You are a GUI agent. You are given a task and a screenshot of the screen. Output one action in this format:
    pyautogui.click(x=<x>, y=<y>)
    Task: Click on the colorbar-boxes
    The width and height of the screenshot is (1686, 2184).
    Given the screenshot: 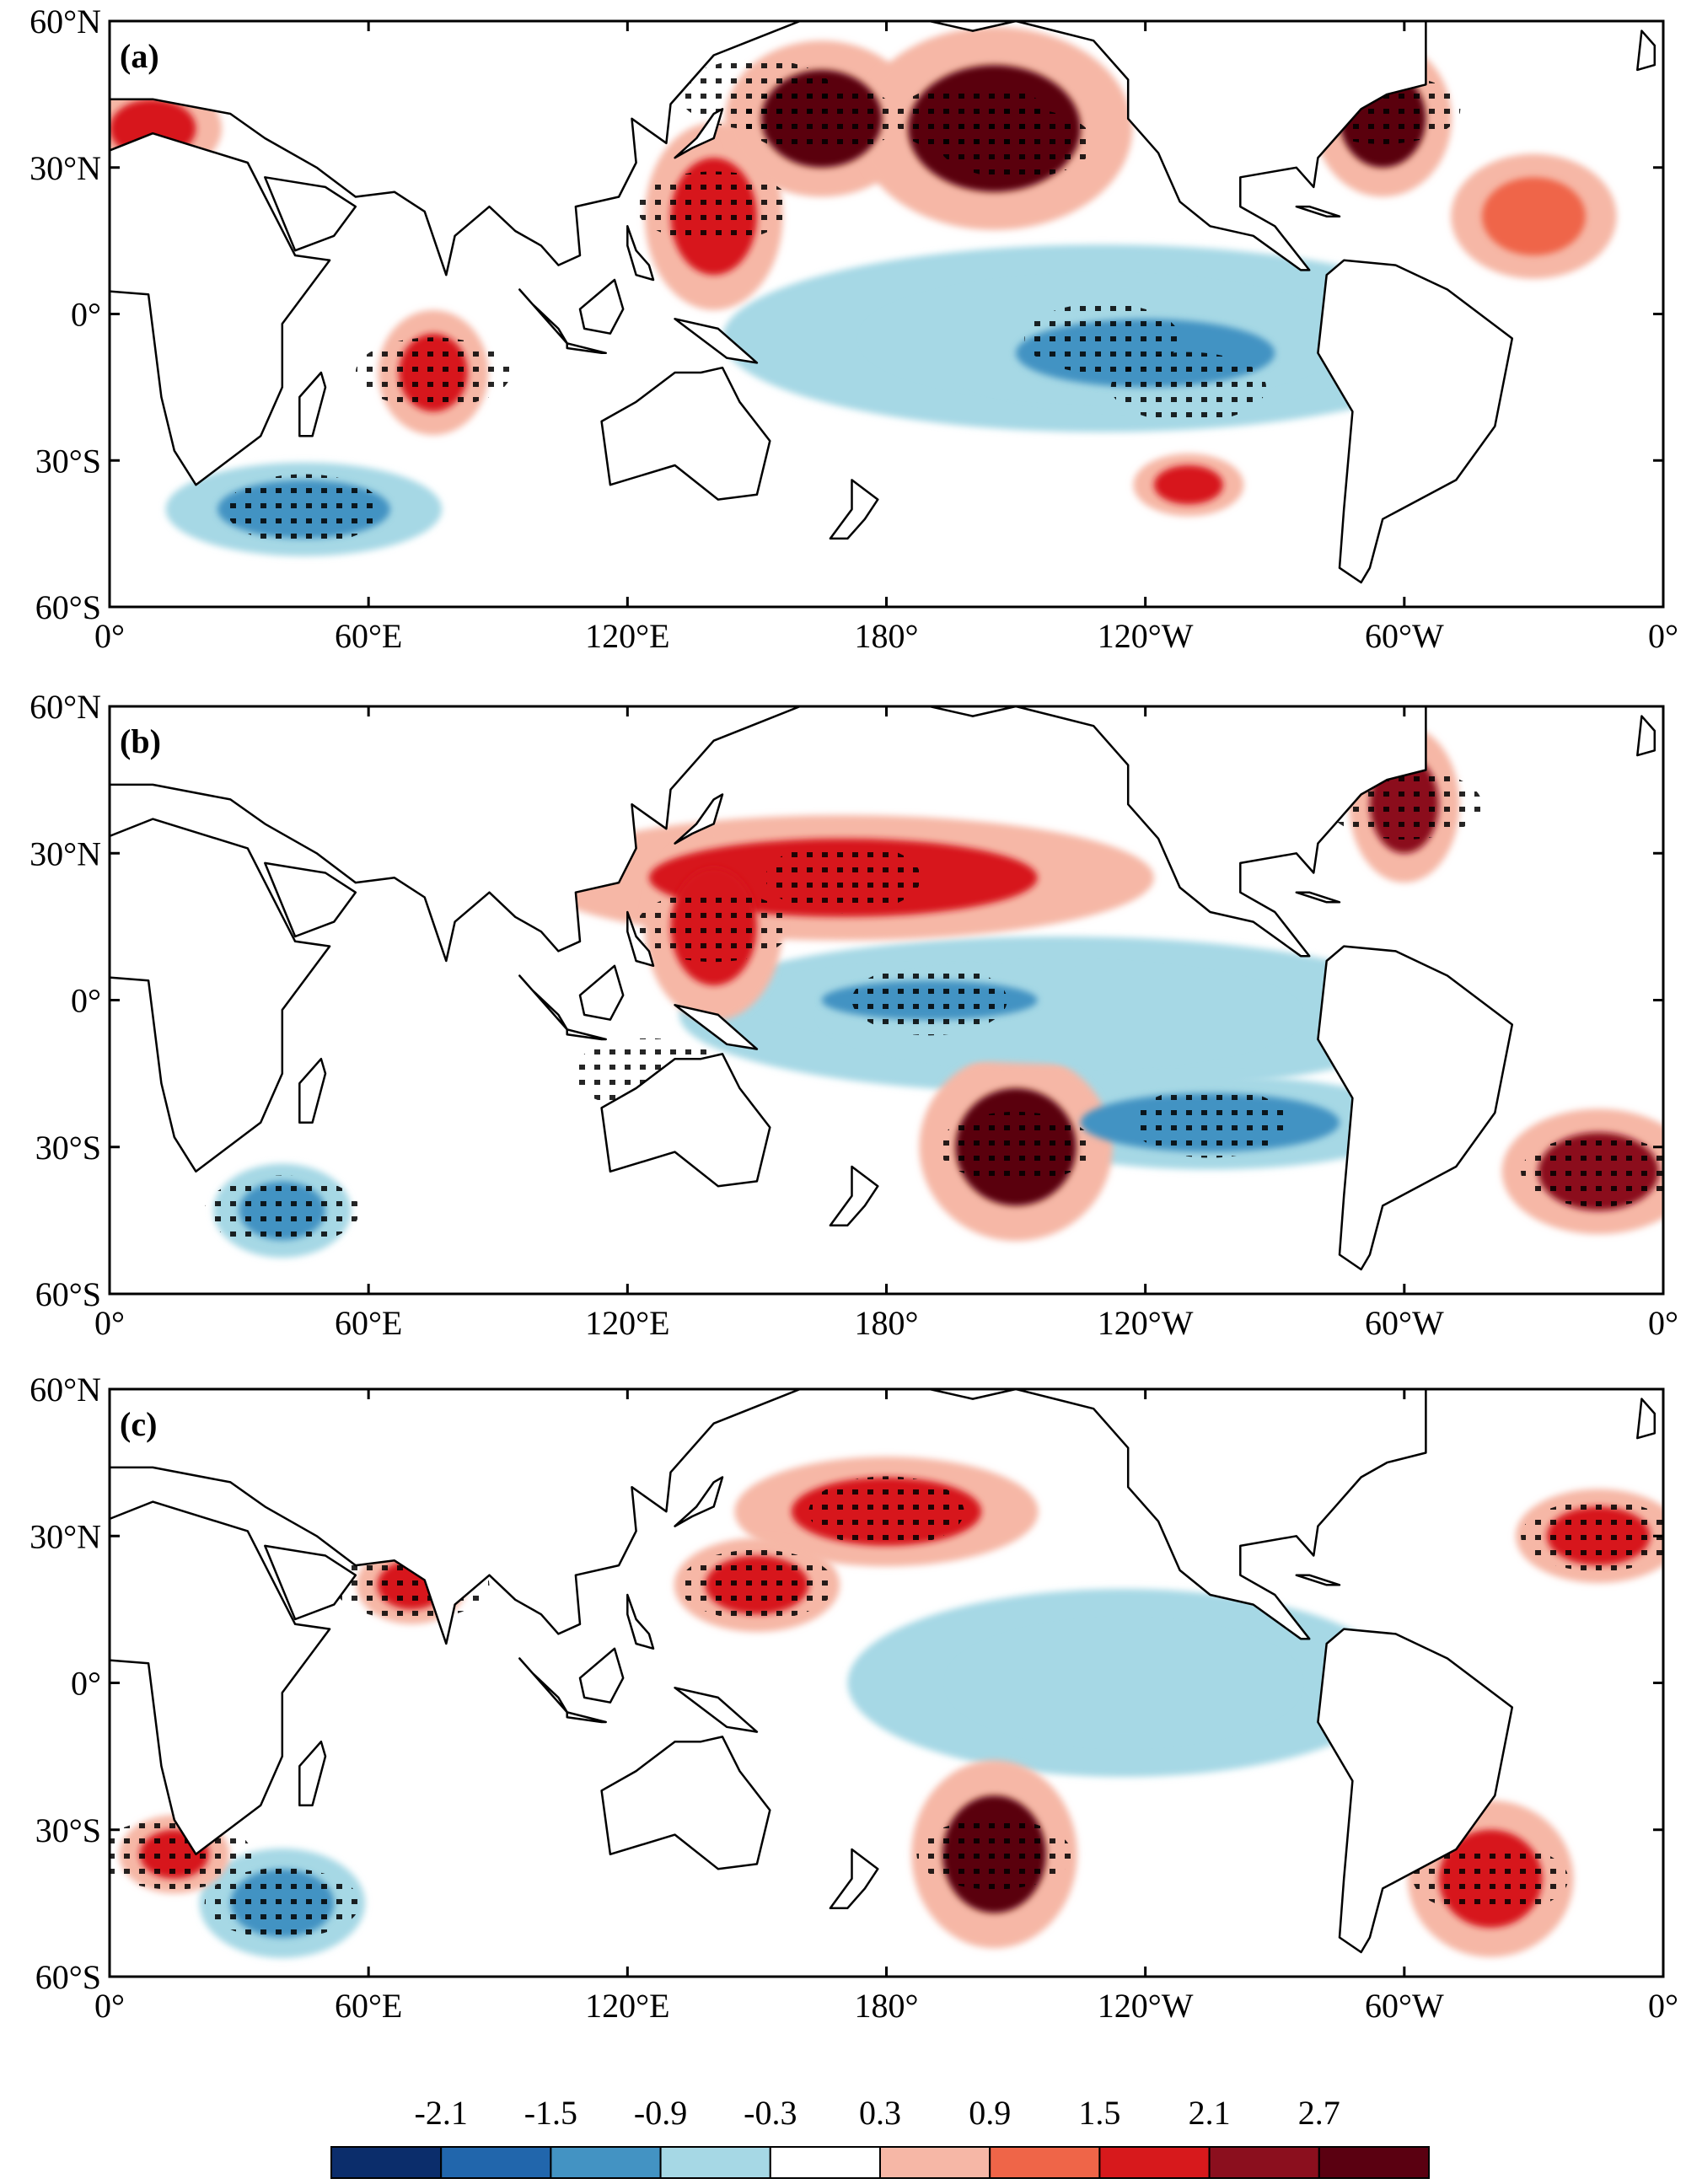 What is the action you would take?
    pyautogui.click(x=880, y=2162)
    